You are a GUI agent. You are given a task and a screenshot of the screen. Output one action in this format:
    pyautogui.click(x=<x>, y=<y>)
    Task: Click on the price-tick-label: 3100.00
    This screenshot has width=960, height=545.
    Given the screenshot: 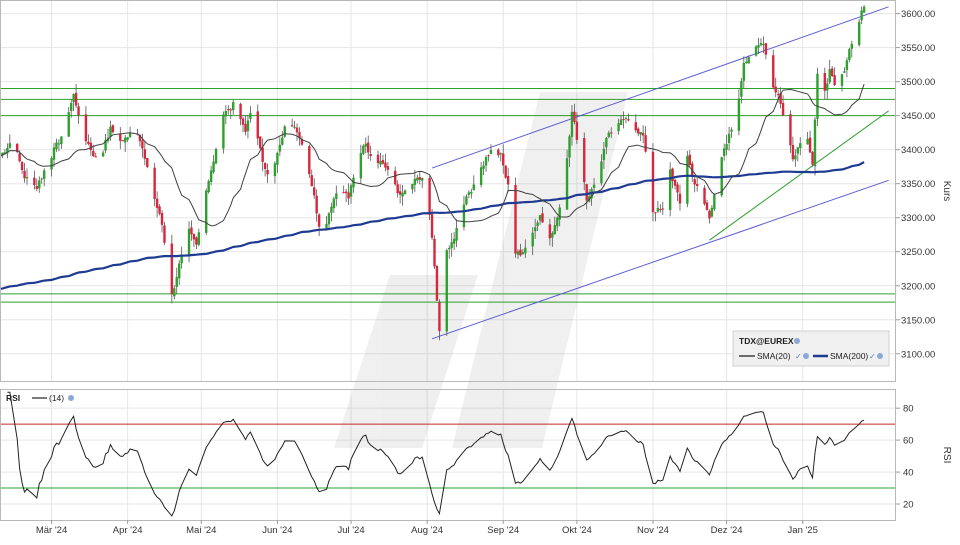 What is the action you would take?
    pyautogui.click(x=918, y=354)
    